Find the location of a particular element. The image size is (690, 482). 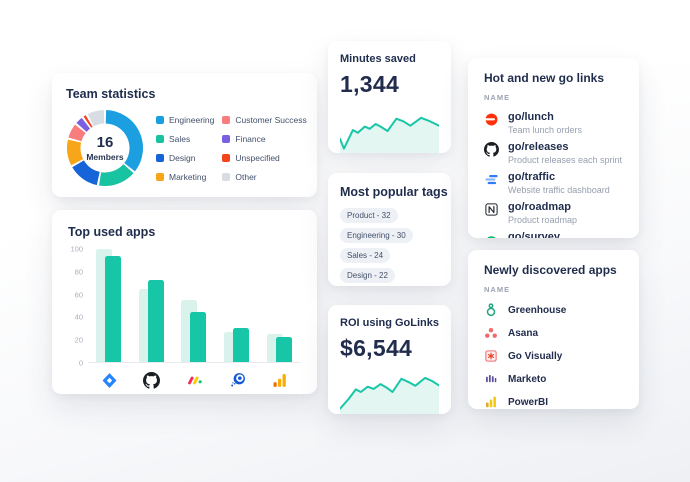

legend-item-finance: Finance is located at coordinates (264, 139).